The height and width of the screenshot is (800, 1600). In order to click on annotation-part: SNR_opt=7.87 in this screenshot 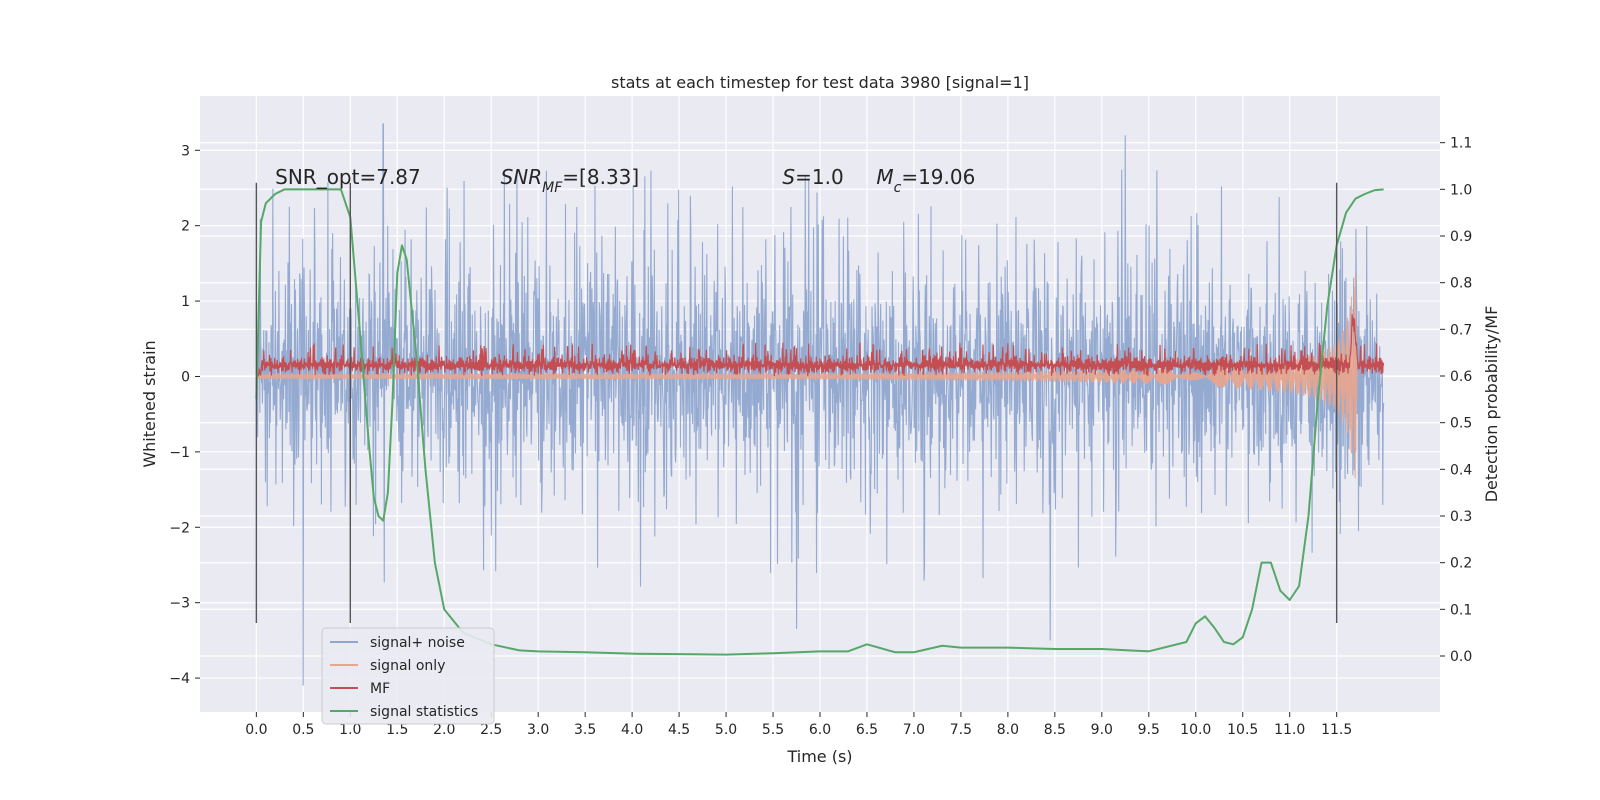, I will do `click(348, 177)`.